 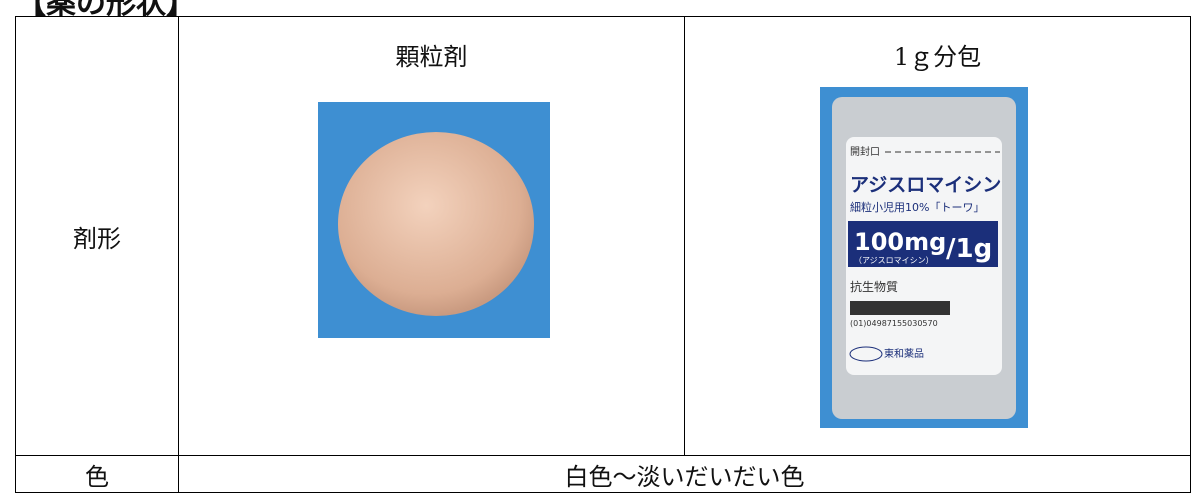 I want to click on packet-text: (01)04987155030570, so click(x=894, y=323).